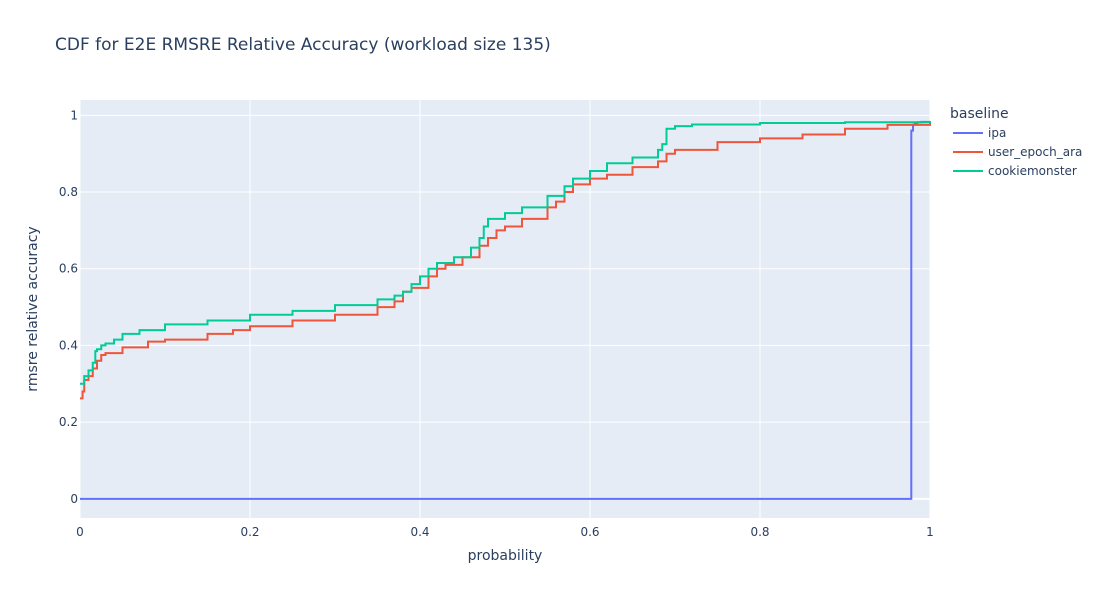  What do you see at coordinates (68, 269) in the screenshot?
I see `y-tick-label: 0.6` at bounding box center [68, 269].